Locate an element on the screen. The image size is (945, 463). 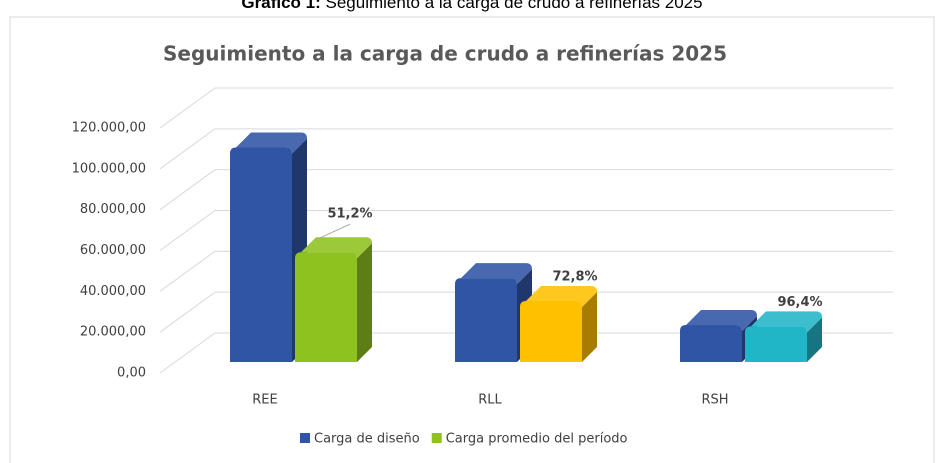
legend-label: Carga de diseño is located at coordinates (367, 439).